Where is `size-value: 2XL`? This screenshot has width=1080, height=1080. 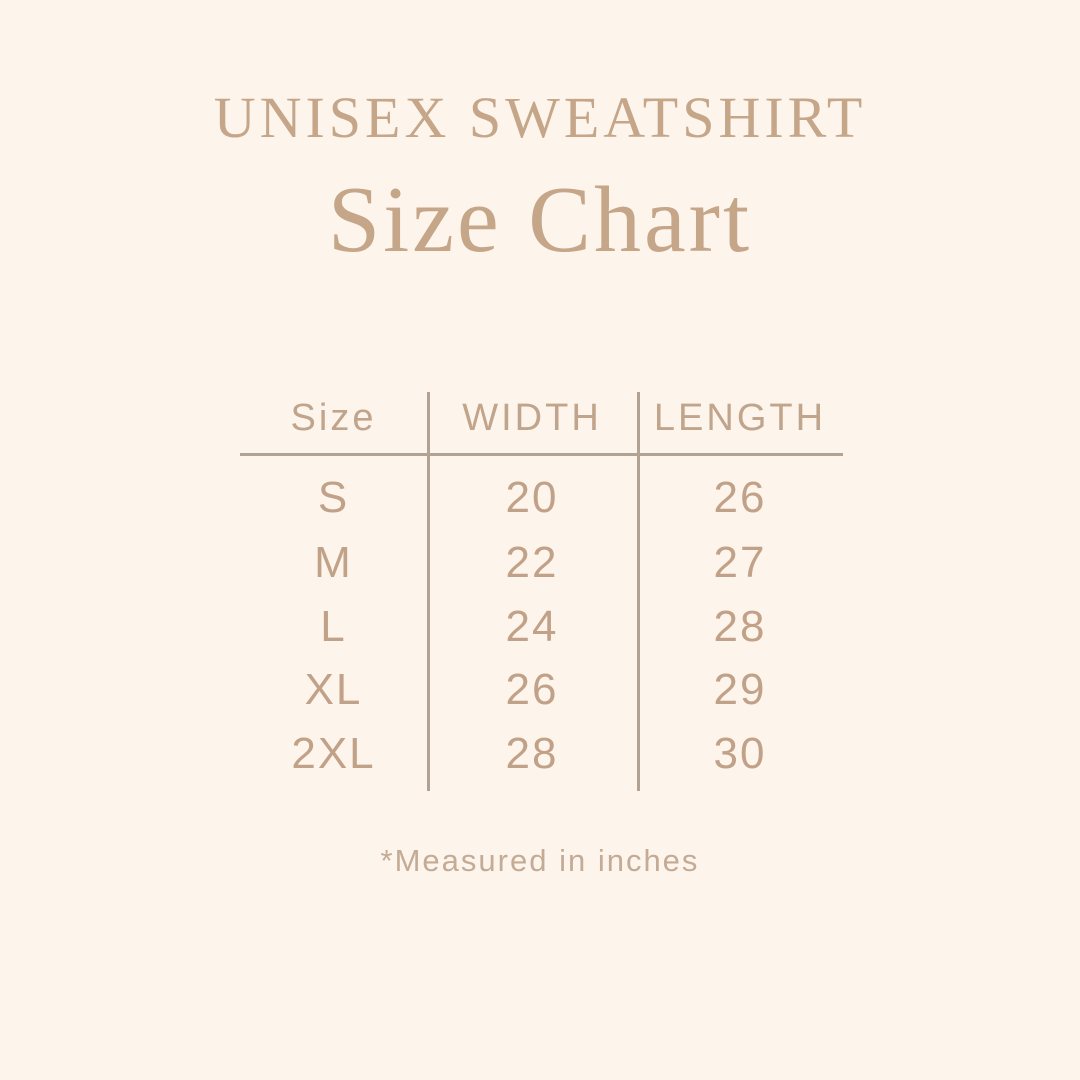 size-value: 2XL is located at coordinates (333, 753).